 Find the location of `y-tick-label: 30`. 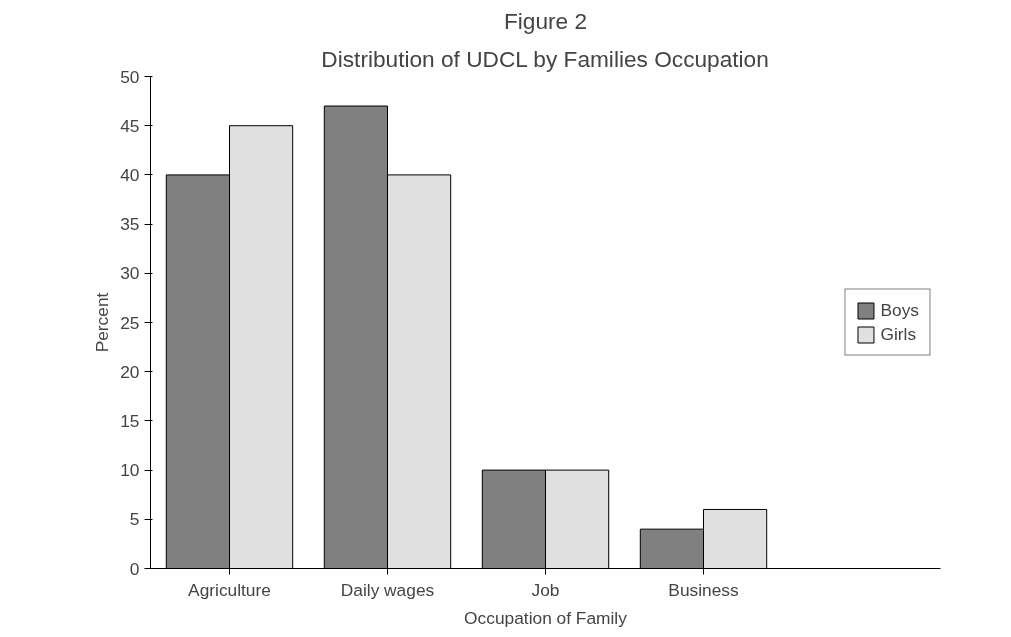

y-tick-label: 30 is located at coordinates (130, 273).